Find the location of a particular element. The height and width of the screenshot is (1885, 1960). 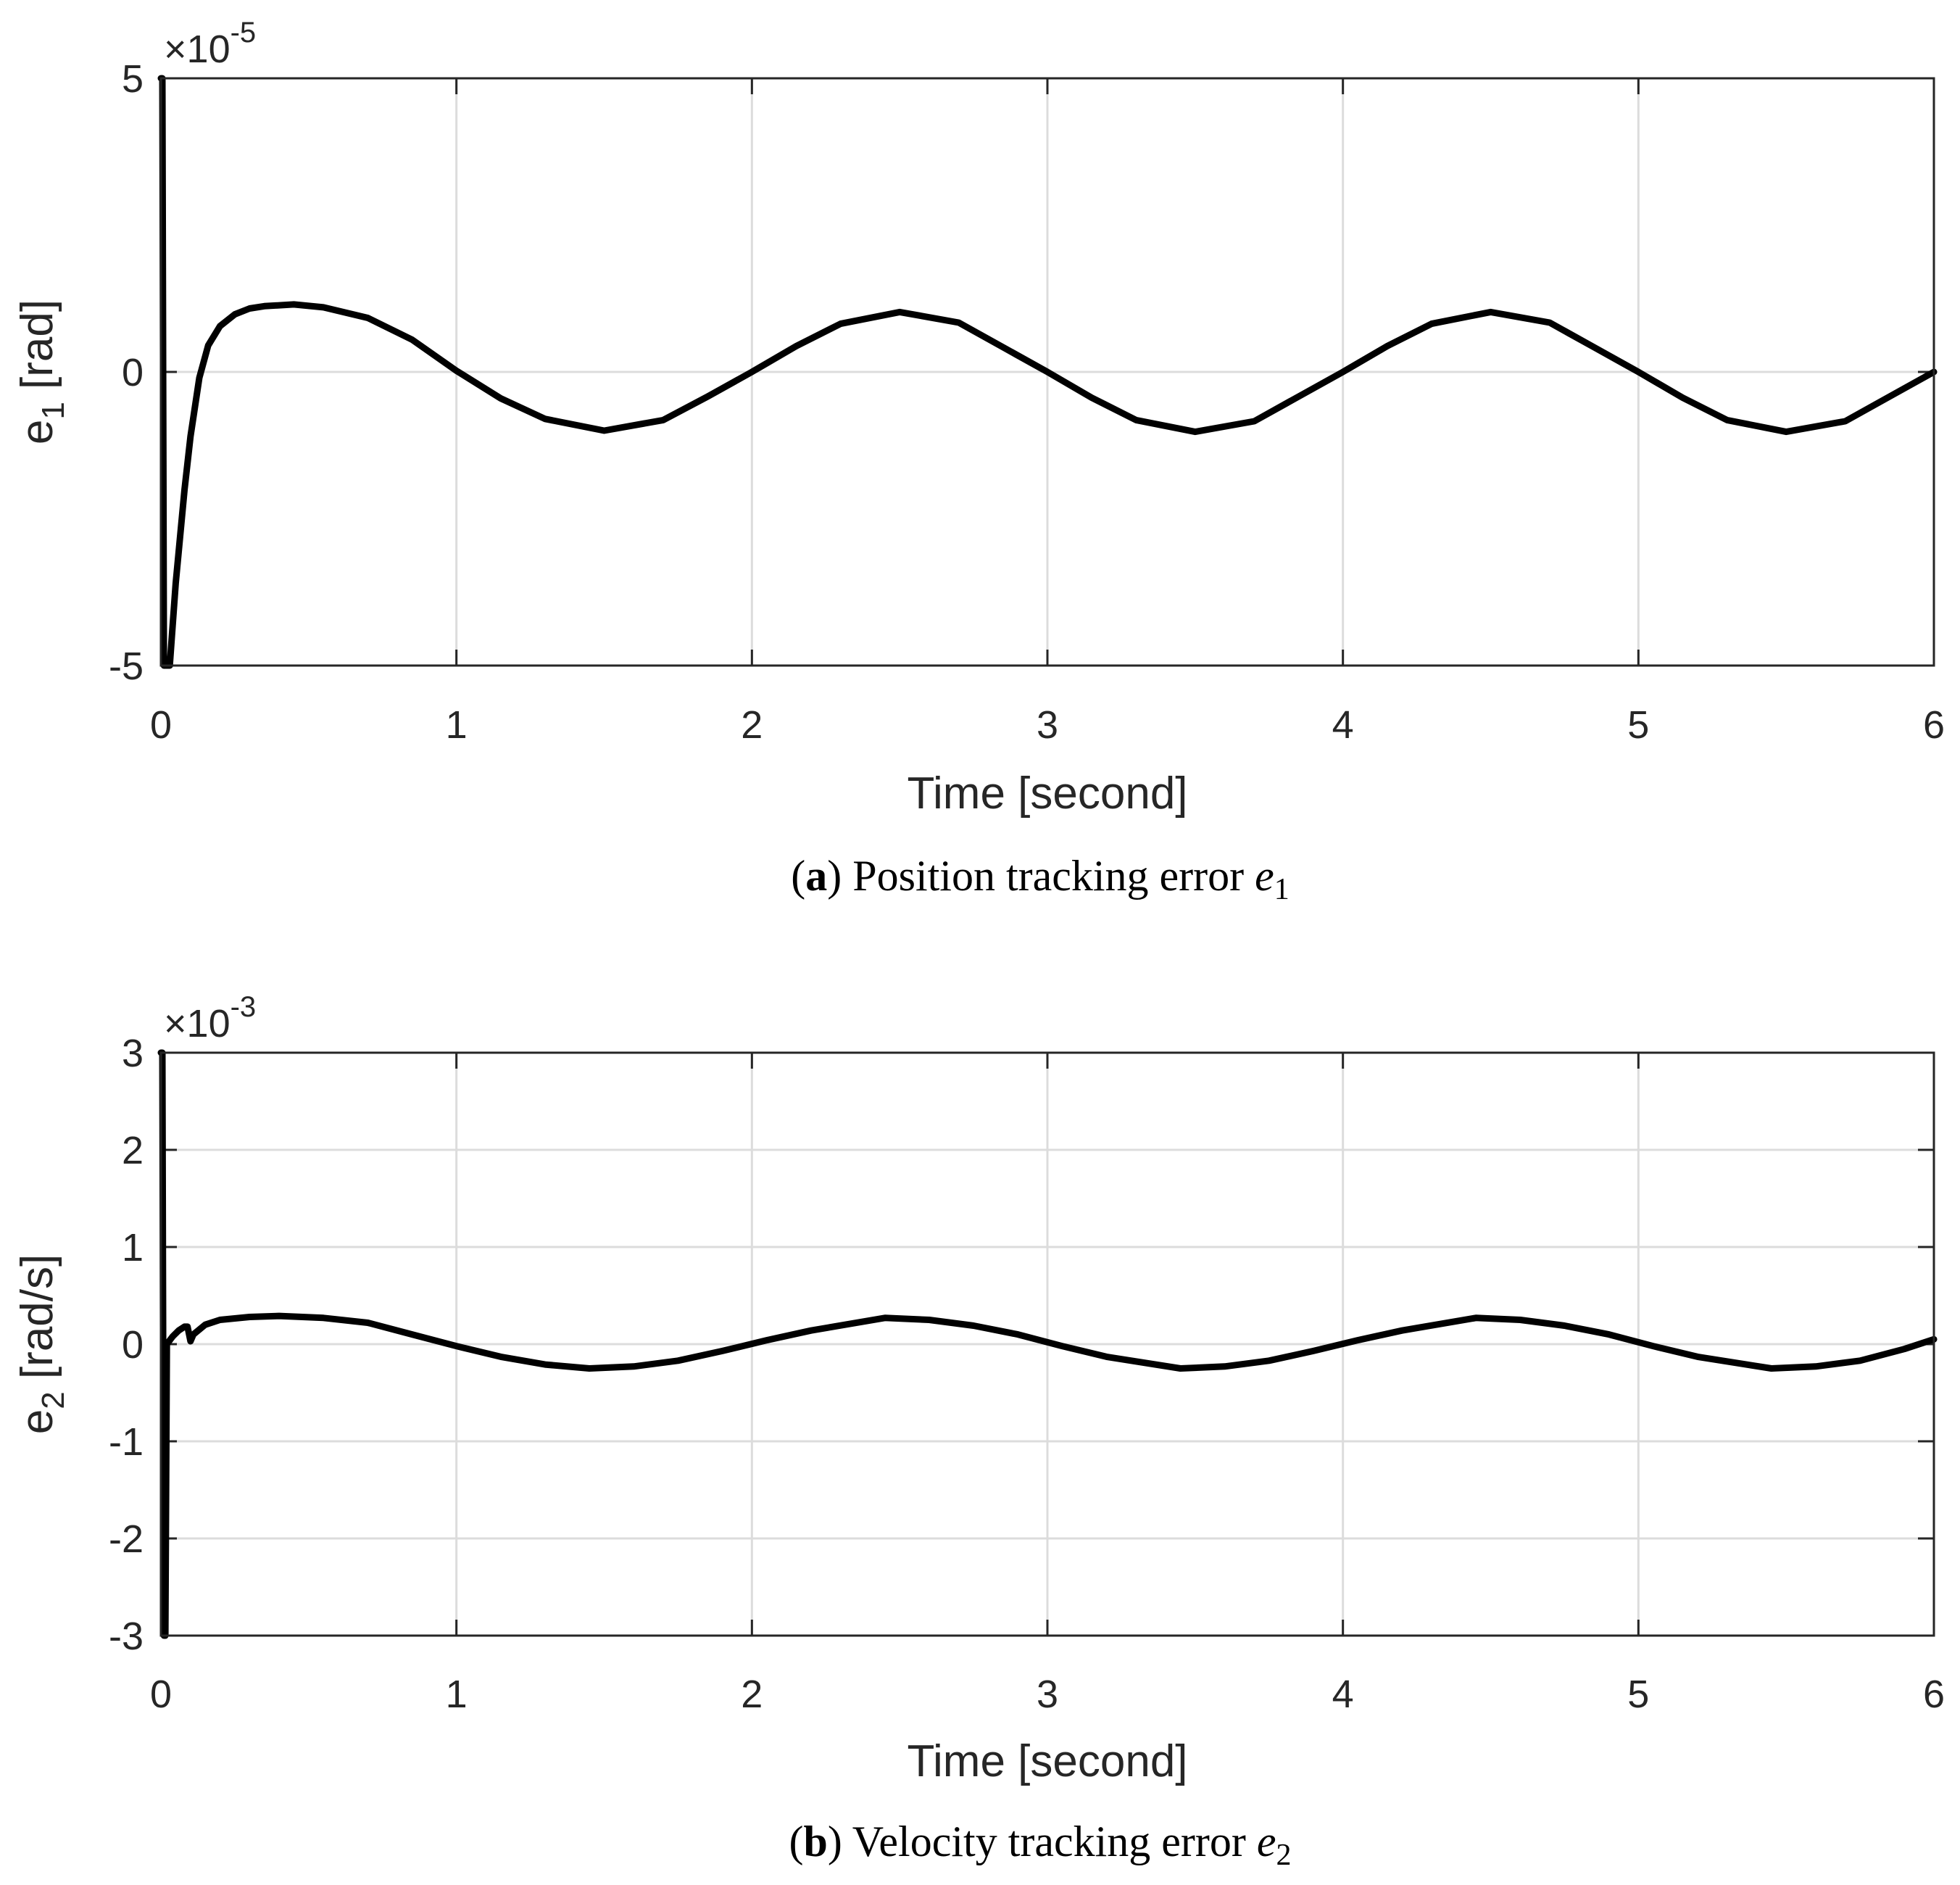

panel-a-x-axis-label: Time [second] is located at coordinates (1047, 793).